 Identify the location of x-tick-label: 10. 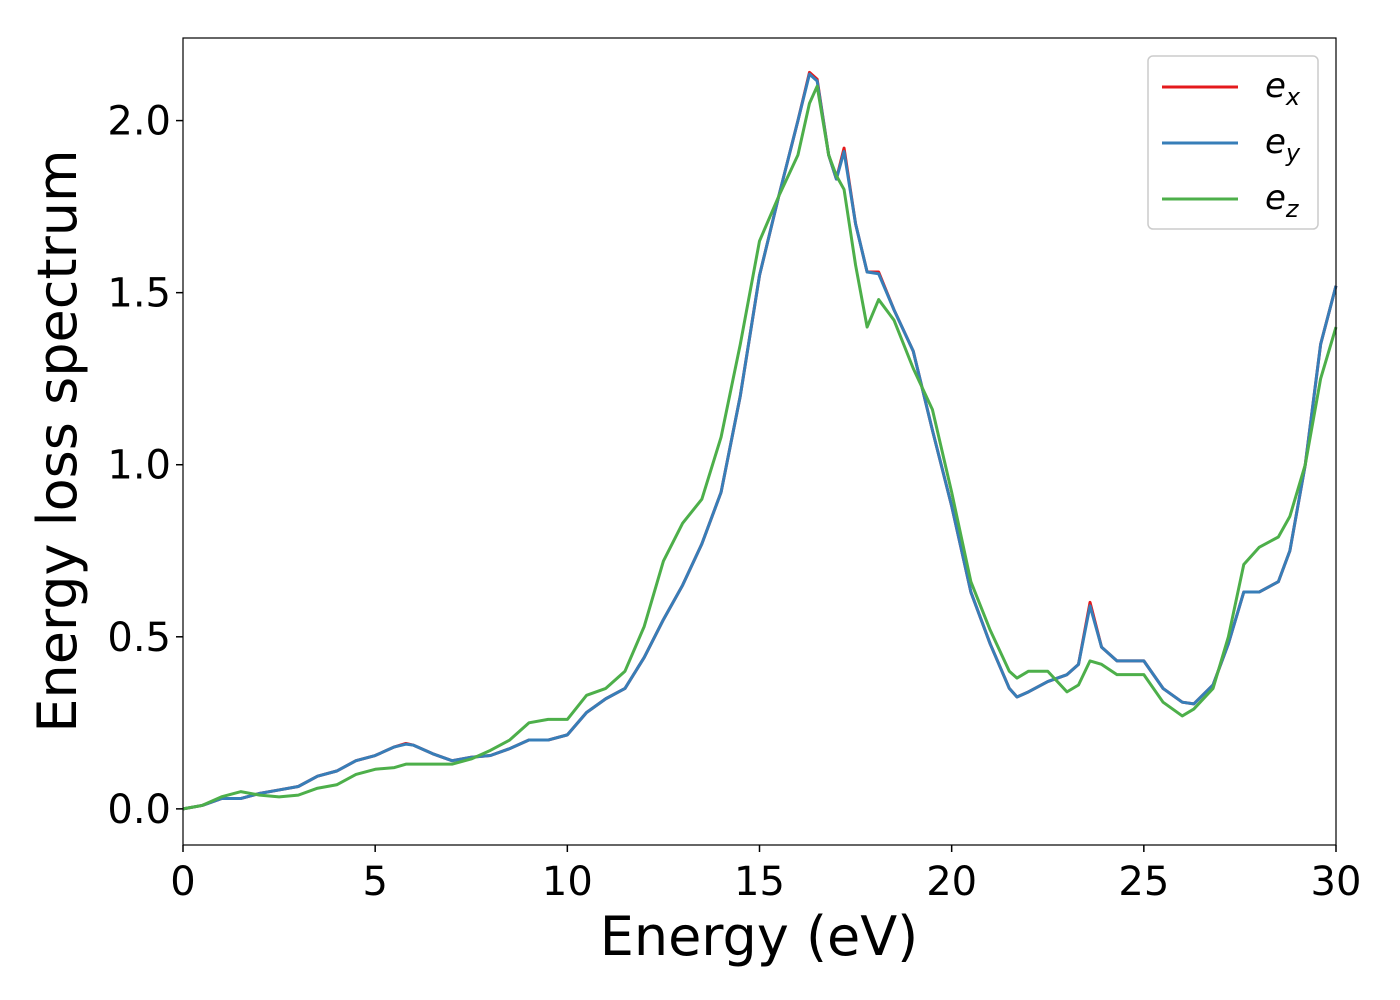
(567, 882).